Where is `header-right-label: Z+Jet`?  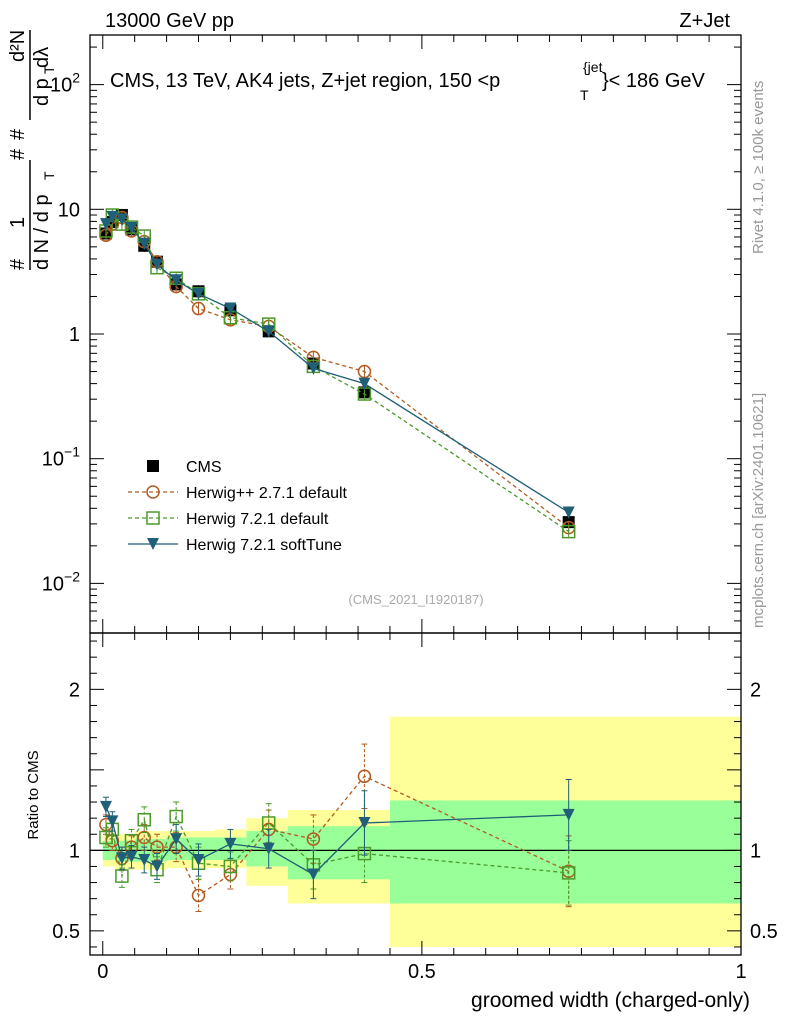
header-right-label: Z+Jet is located at coordinates (704, 21).